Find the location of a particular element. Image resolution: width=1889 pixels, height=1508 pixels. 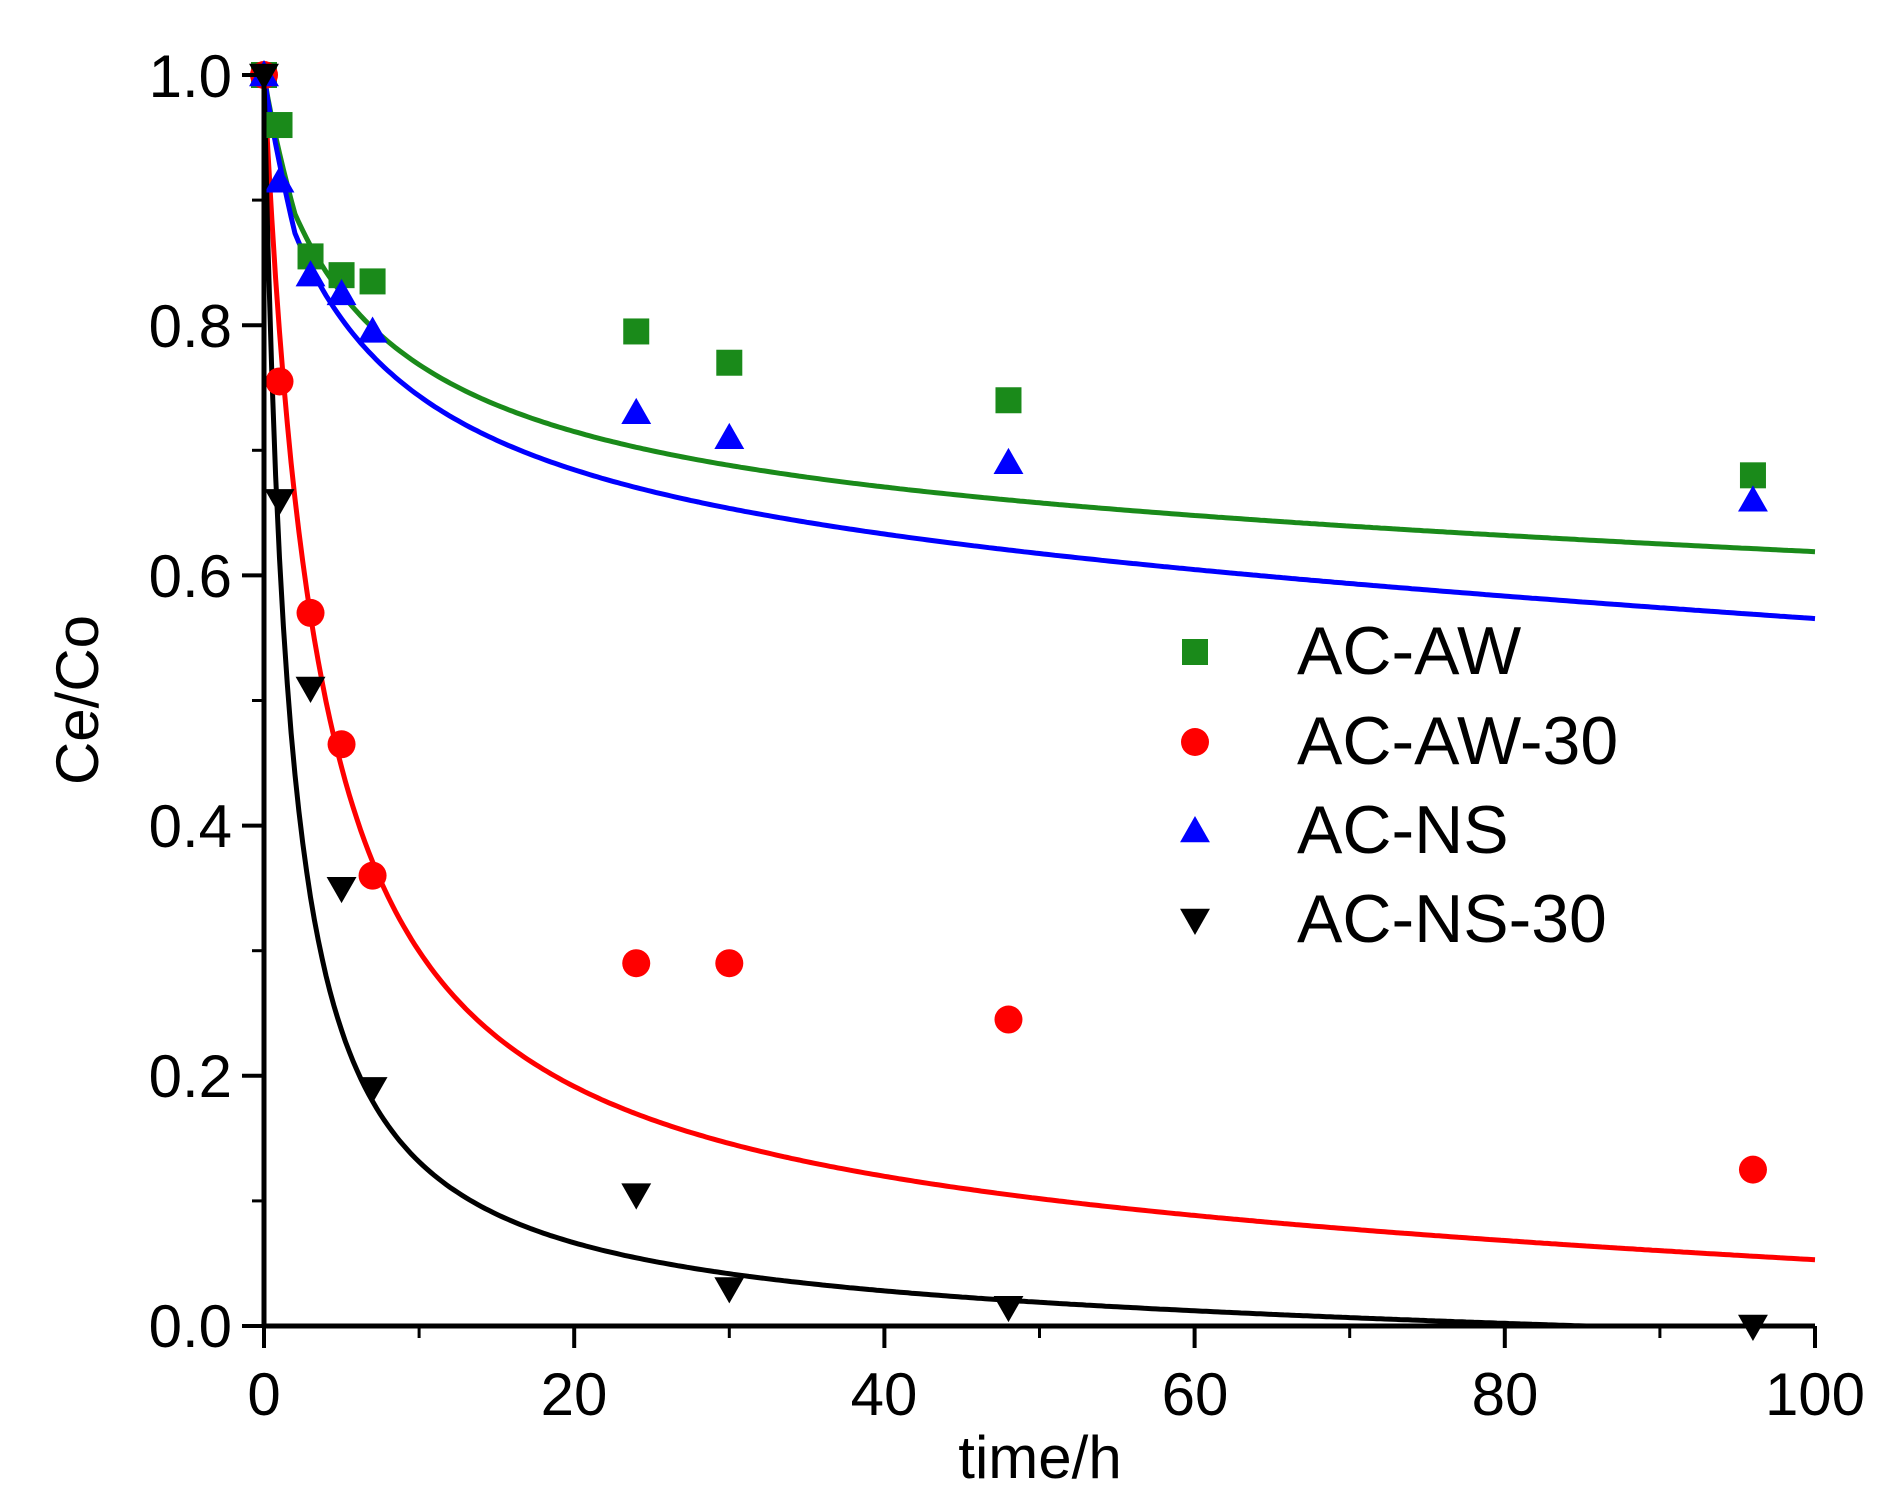

legend: AC-AW AC-AW-30 AC-NS AC-NS-30 is located at coordinates (1399, 785).